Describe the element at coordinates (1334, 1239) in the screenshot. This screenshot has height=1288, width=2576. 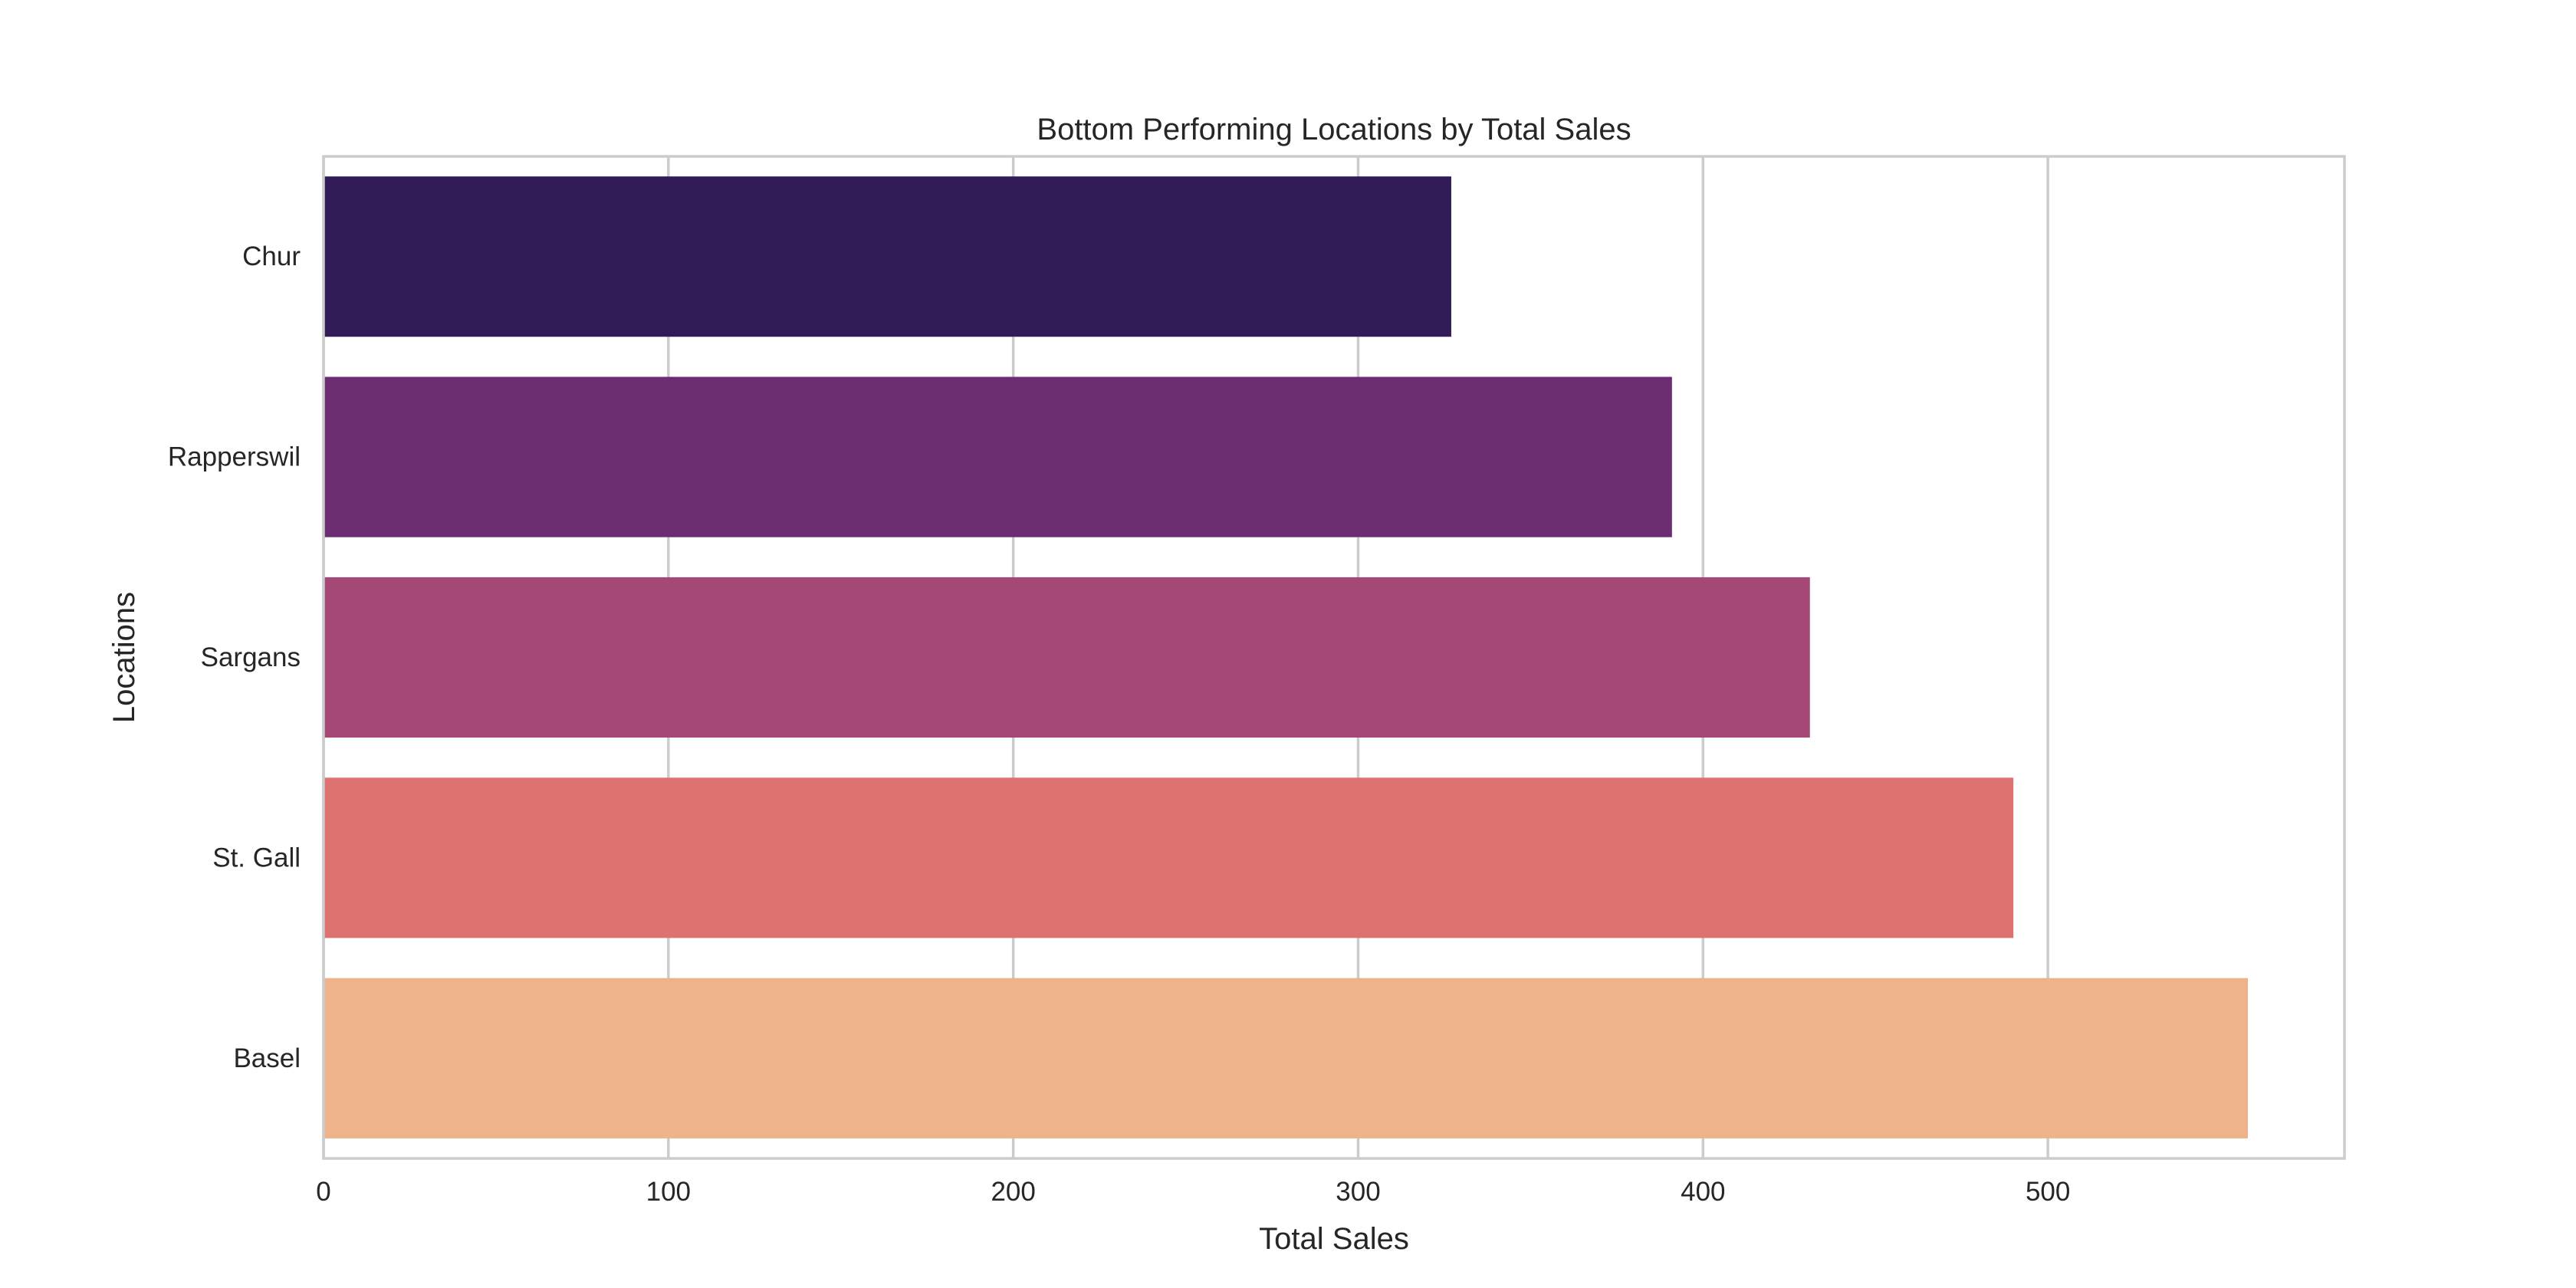
I see `x-axis-label: Total Sales` at that location.